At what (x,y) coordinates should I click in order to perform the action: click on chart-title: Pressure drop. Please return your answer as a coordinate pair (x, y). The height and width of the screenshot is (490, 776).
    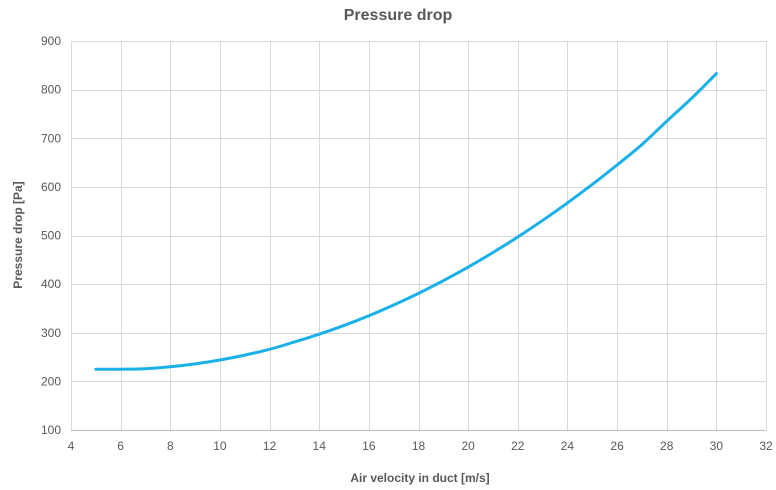
    Looking at the image, I should click on (398, 15).